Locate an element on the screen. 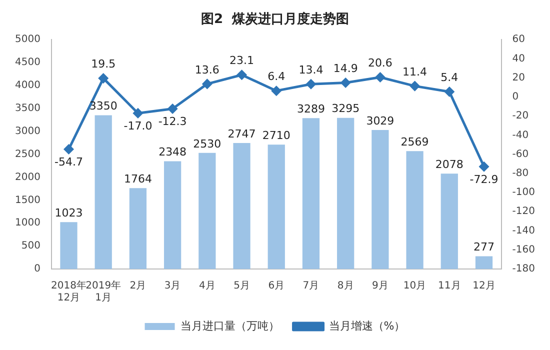 This screenshot has height=350, width=550. data-label: 3289 is located at coordinates (310, 109).